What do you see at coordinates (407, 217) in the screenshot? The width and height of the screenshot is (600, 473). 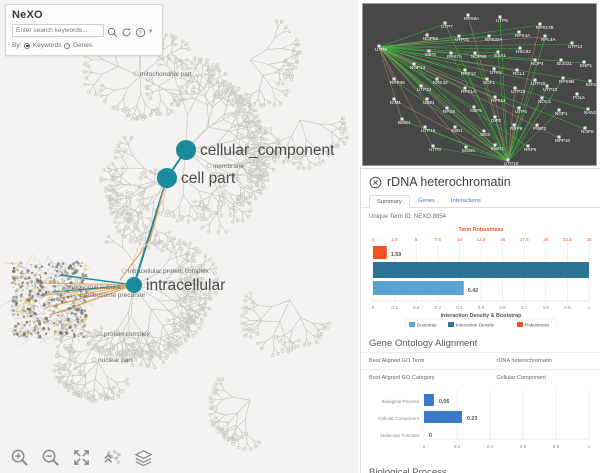 I see `unique-term-id: Unique Term ID: NEXO:8854` at bounding box center [407, 217].